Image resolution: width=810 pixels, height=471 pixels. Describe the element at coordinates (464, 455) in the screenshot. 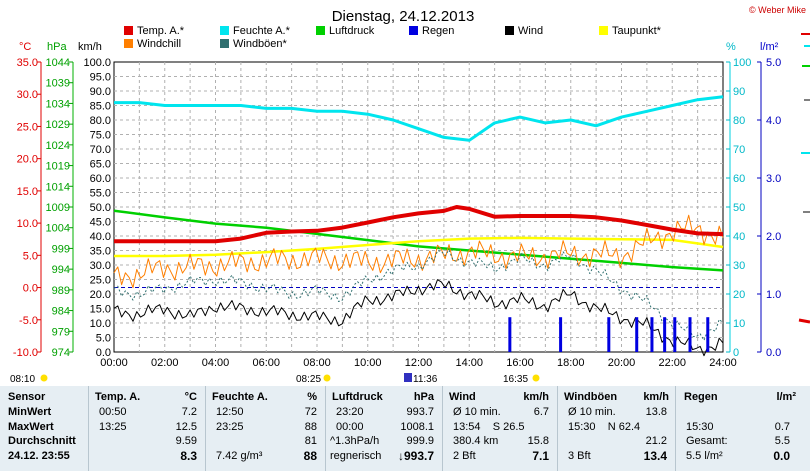

I see `wind-beaufort: 2 Bft` at that location.